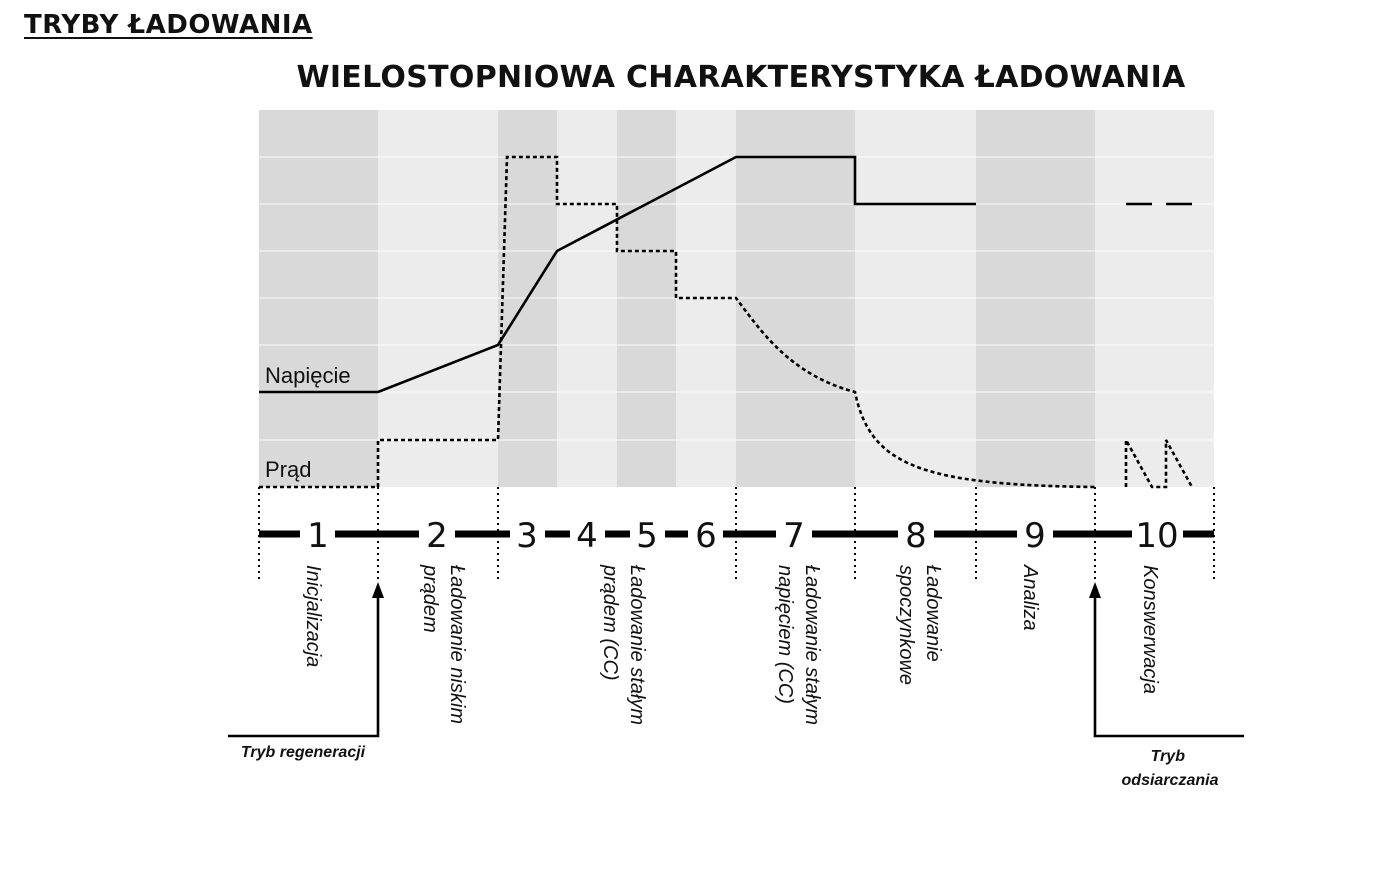 This screenshot has height=874, width=1391. What do you see at coordinates (457, 644) in the screenshot?
I see `stage-name-line-1: Ładowanie niskim` at bounding box center [457, 644].